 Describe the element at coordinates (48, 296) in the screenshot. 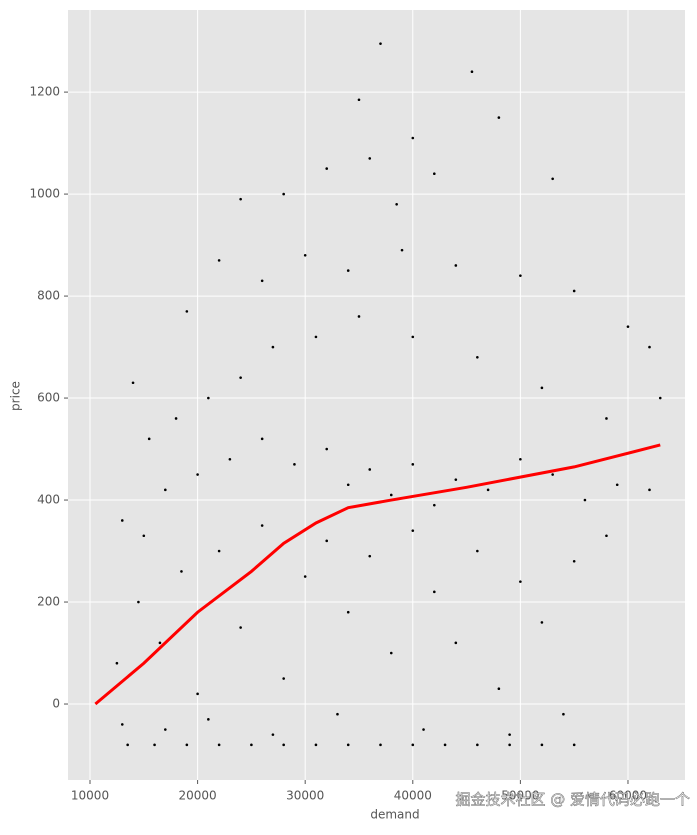

I see `y-tick-label: 800` at that location.